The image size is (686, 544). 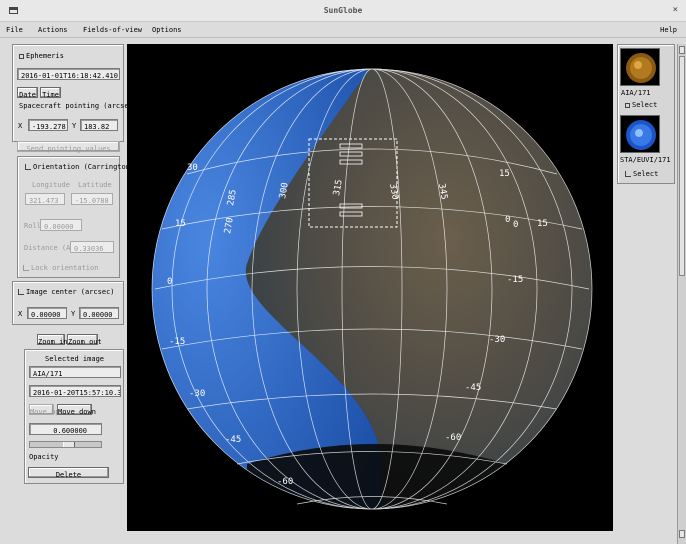 What do you see at coordinates (44, 410) in the screenshot?
I see `move-up-button: Move up` at bounding box center [44, 410].